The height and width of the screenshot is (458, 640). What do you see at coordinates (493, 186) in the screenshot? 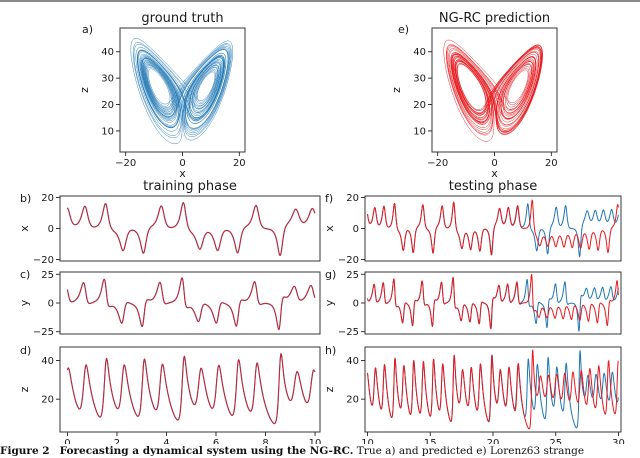
I see `plot-title: testing phase` at bounding box center [493, 186].